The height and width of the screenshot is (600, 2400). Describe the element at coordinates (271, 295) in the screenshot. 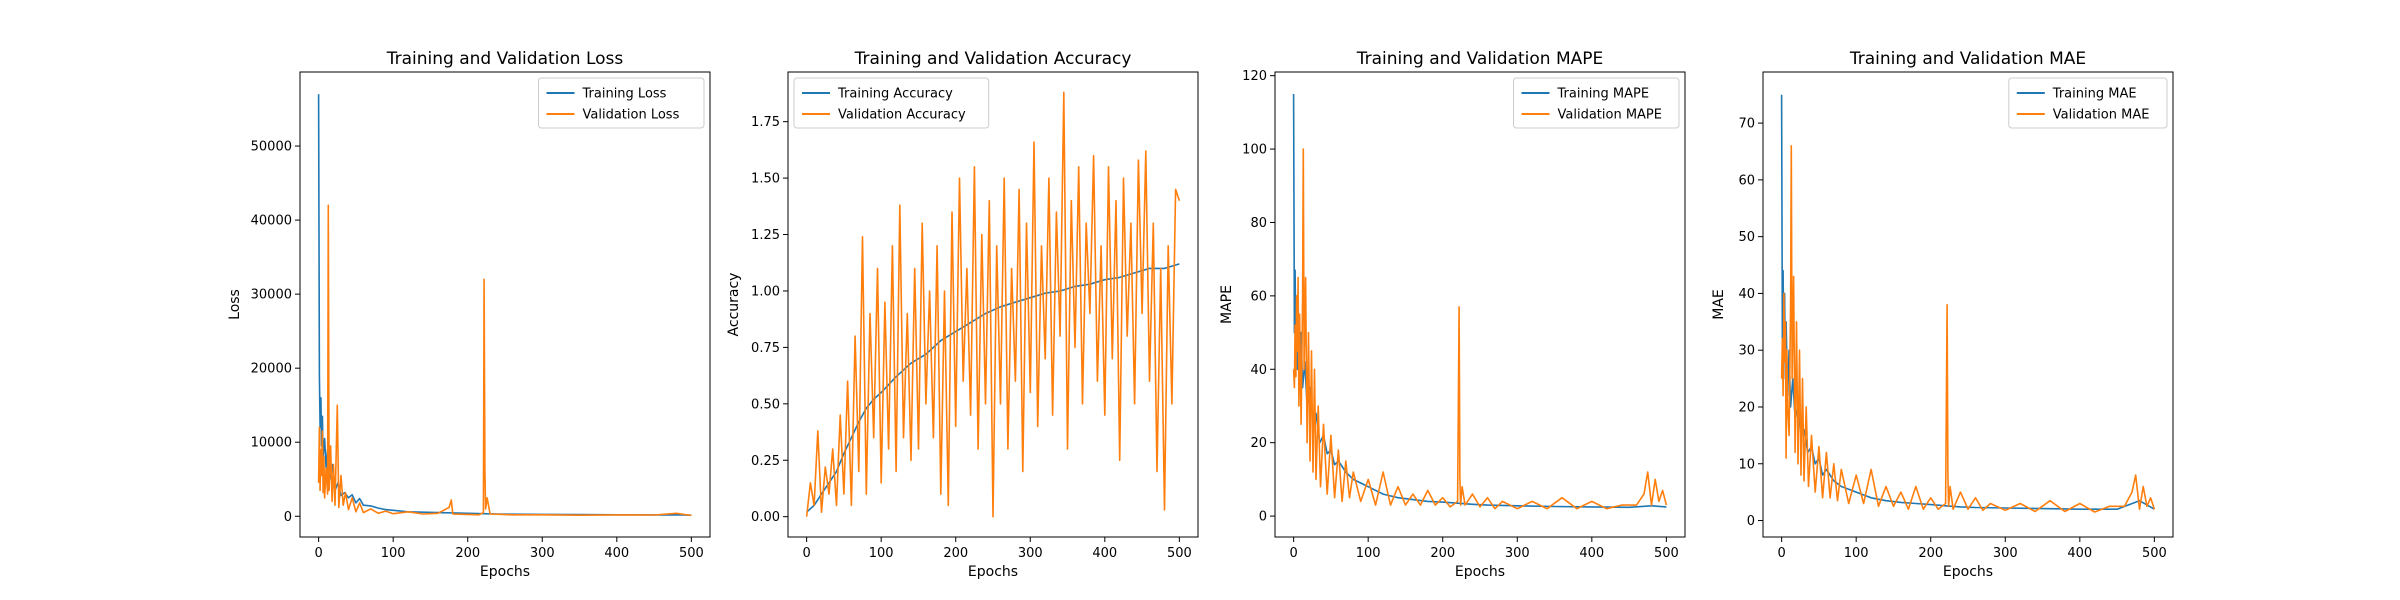

I see `y-tick-label: 30000` at that location.